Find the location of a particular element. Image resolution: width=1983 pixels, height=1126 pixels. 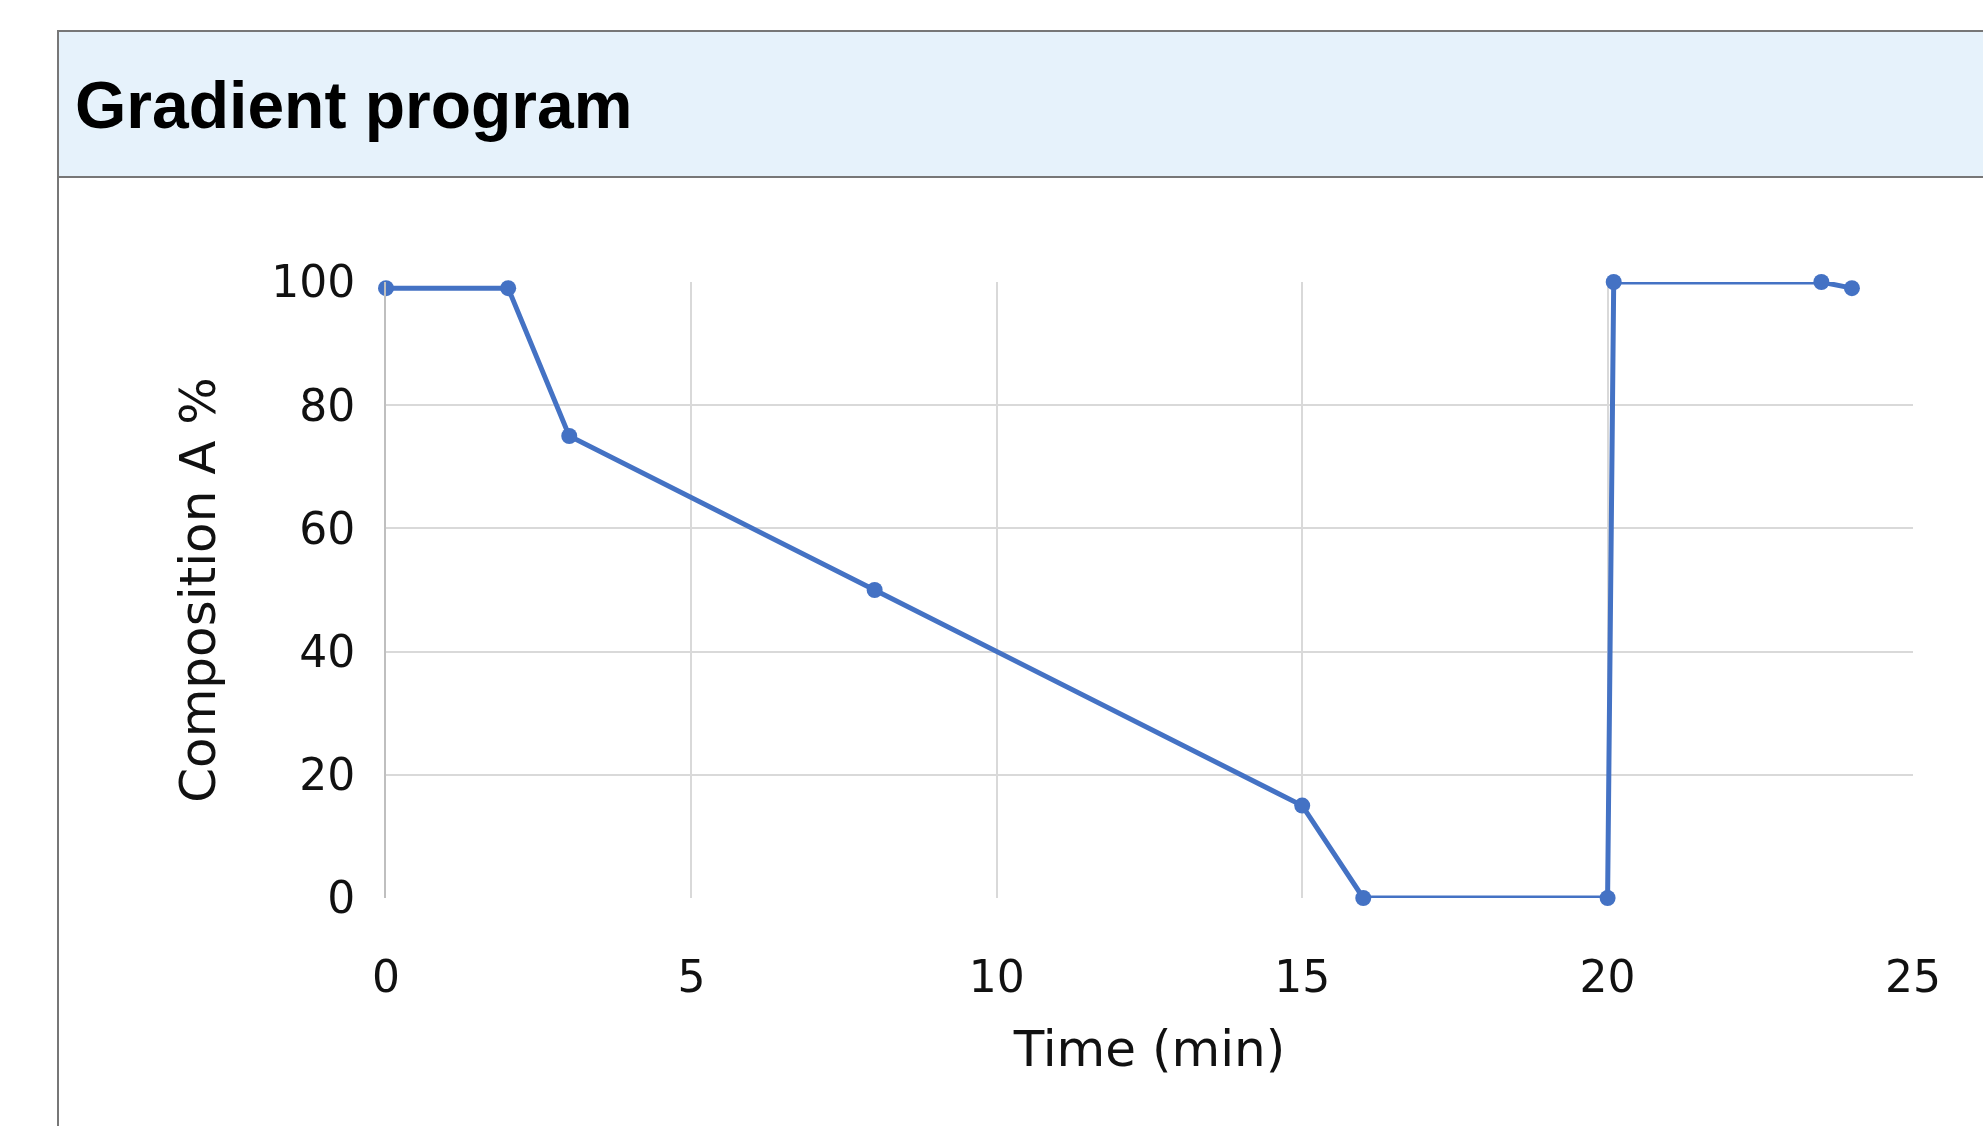

y-tick-label: 40 is located at coordinates (327, 651).